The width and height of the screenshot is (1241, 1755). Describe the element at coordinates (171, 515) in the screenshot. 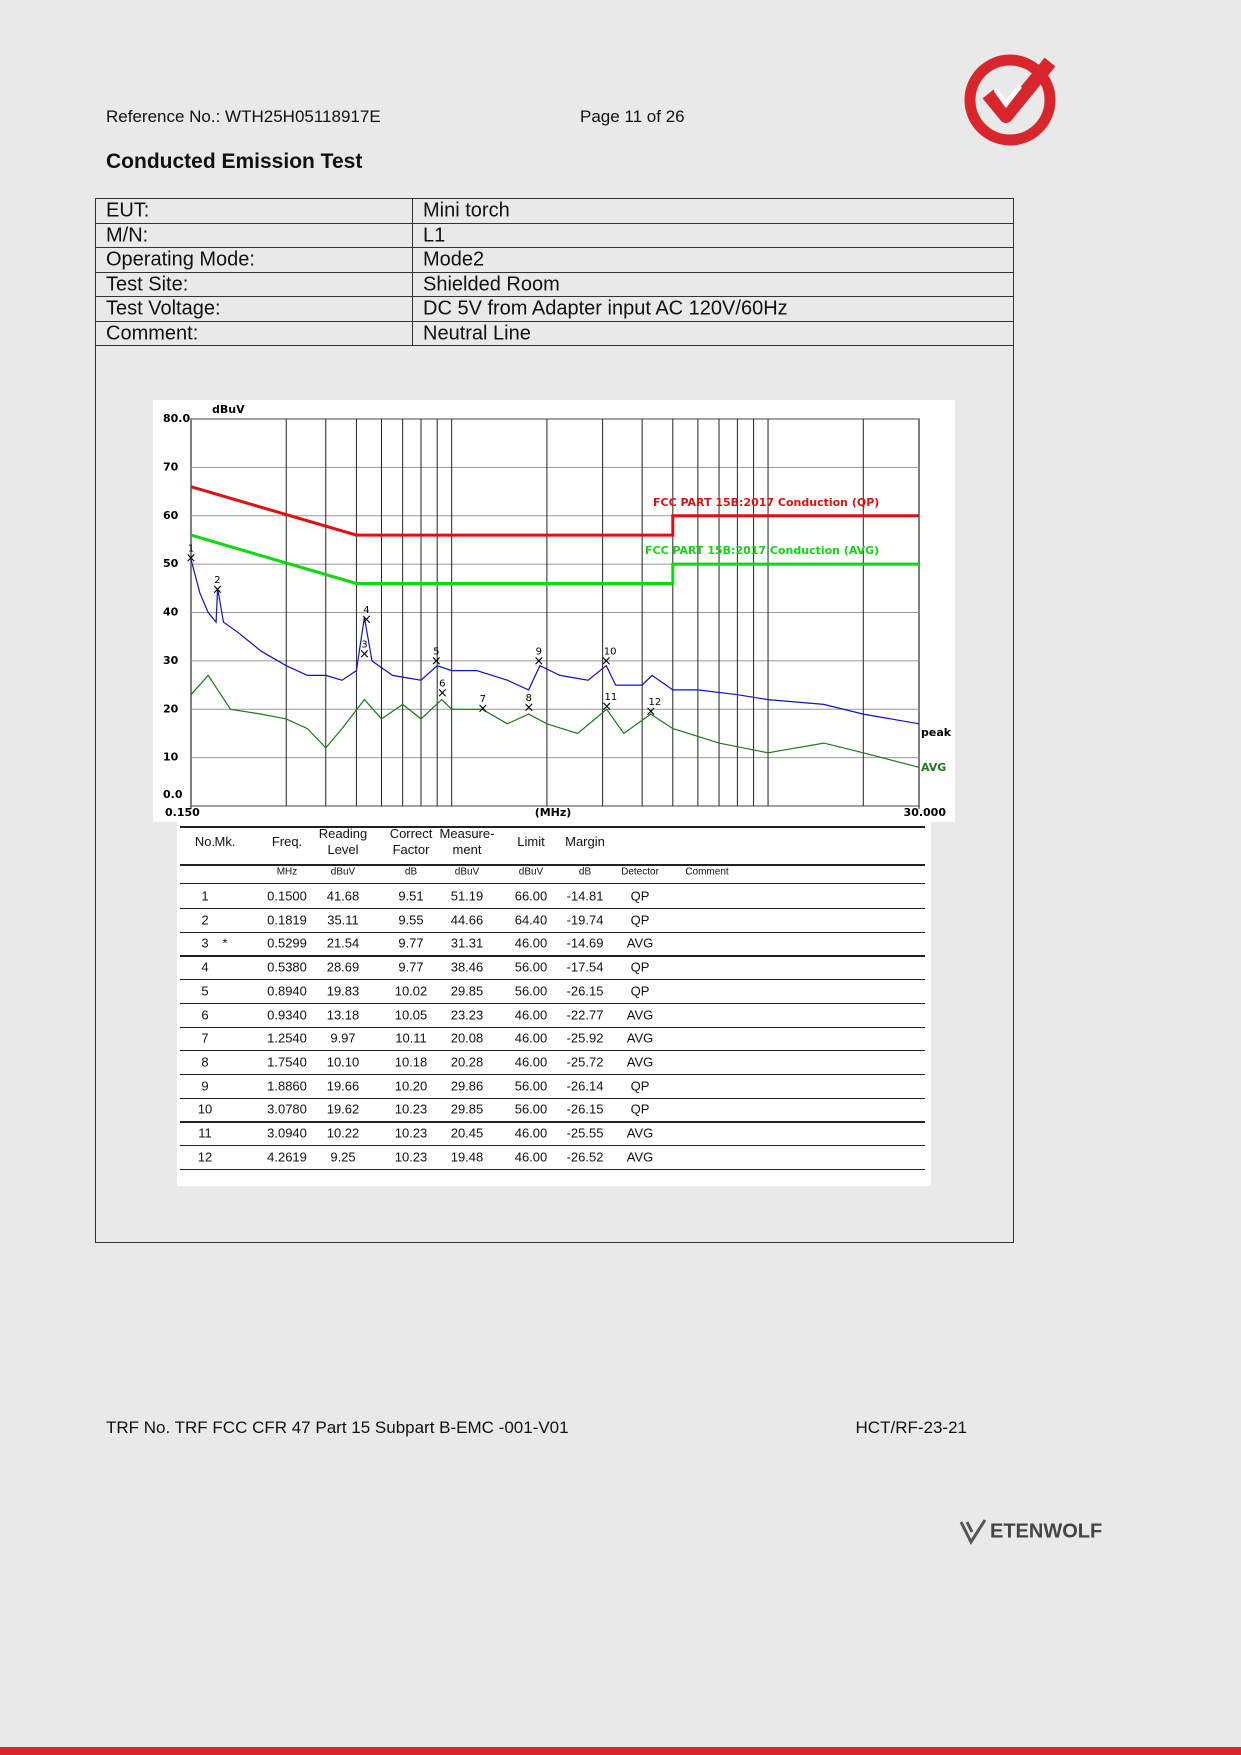

I see `y-tick-label: 60` at that location.